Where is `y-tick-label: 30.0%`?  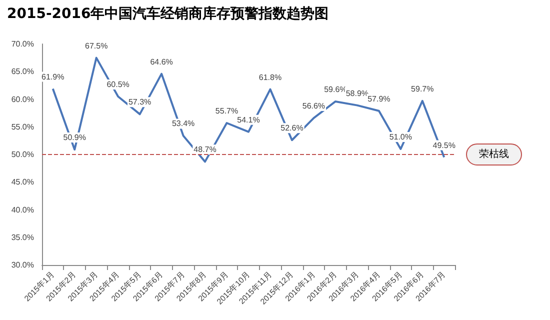
y-tick-label: 30.0% is located at coordinates (22, 265).